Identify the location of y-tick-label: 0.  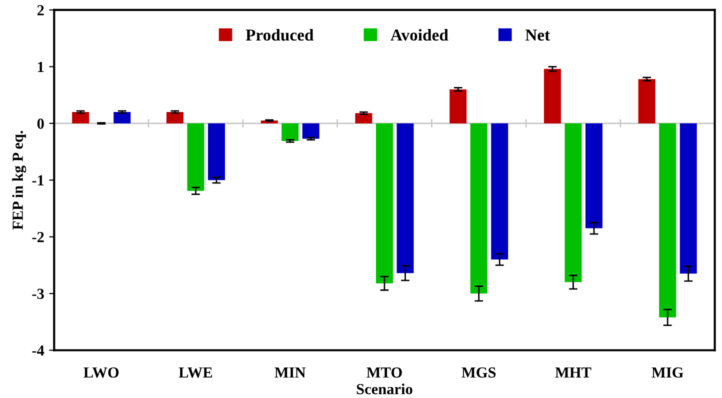
(40, 123).